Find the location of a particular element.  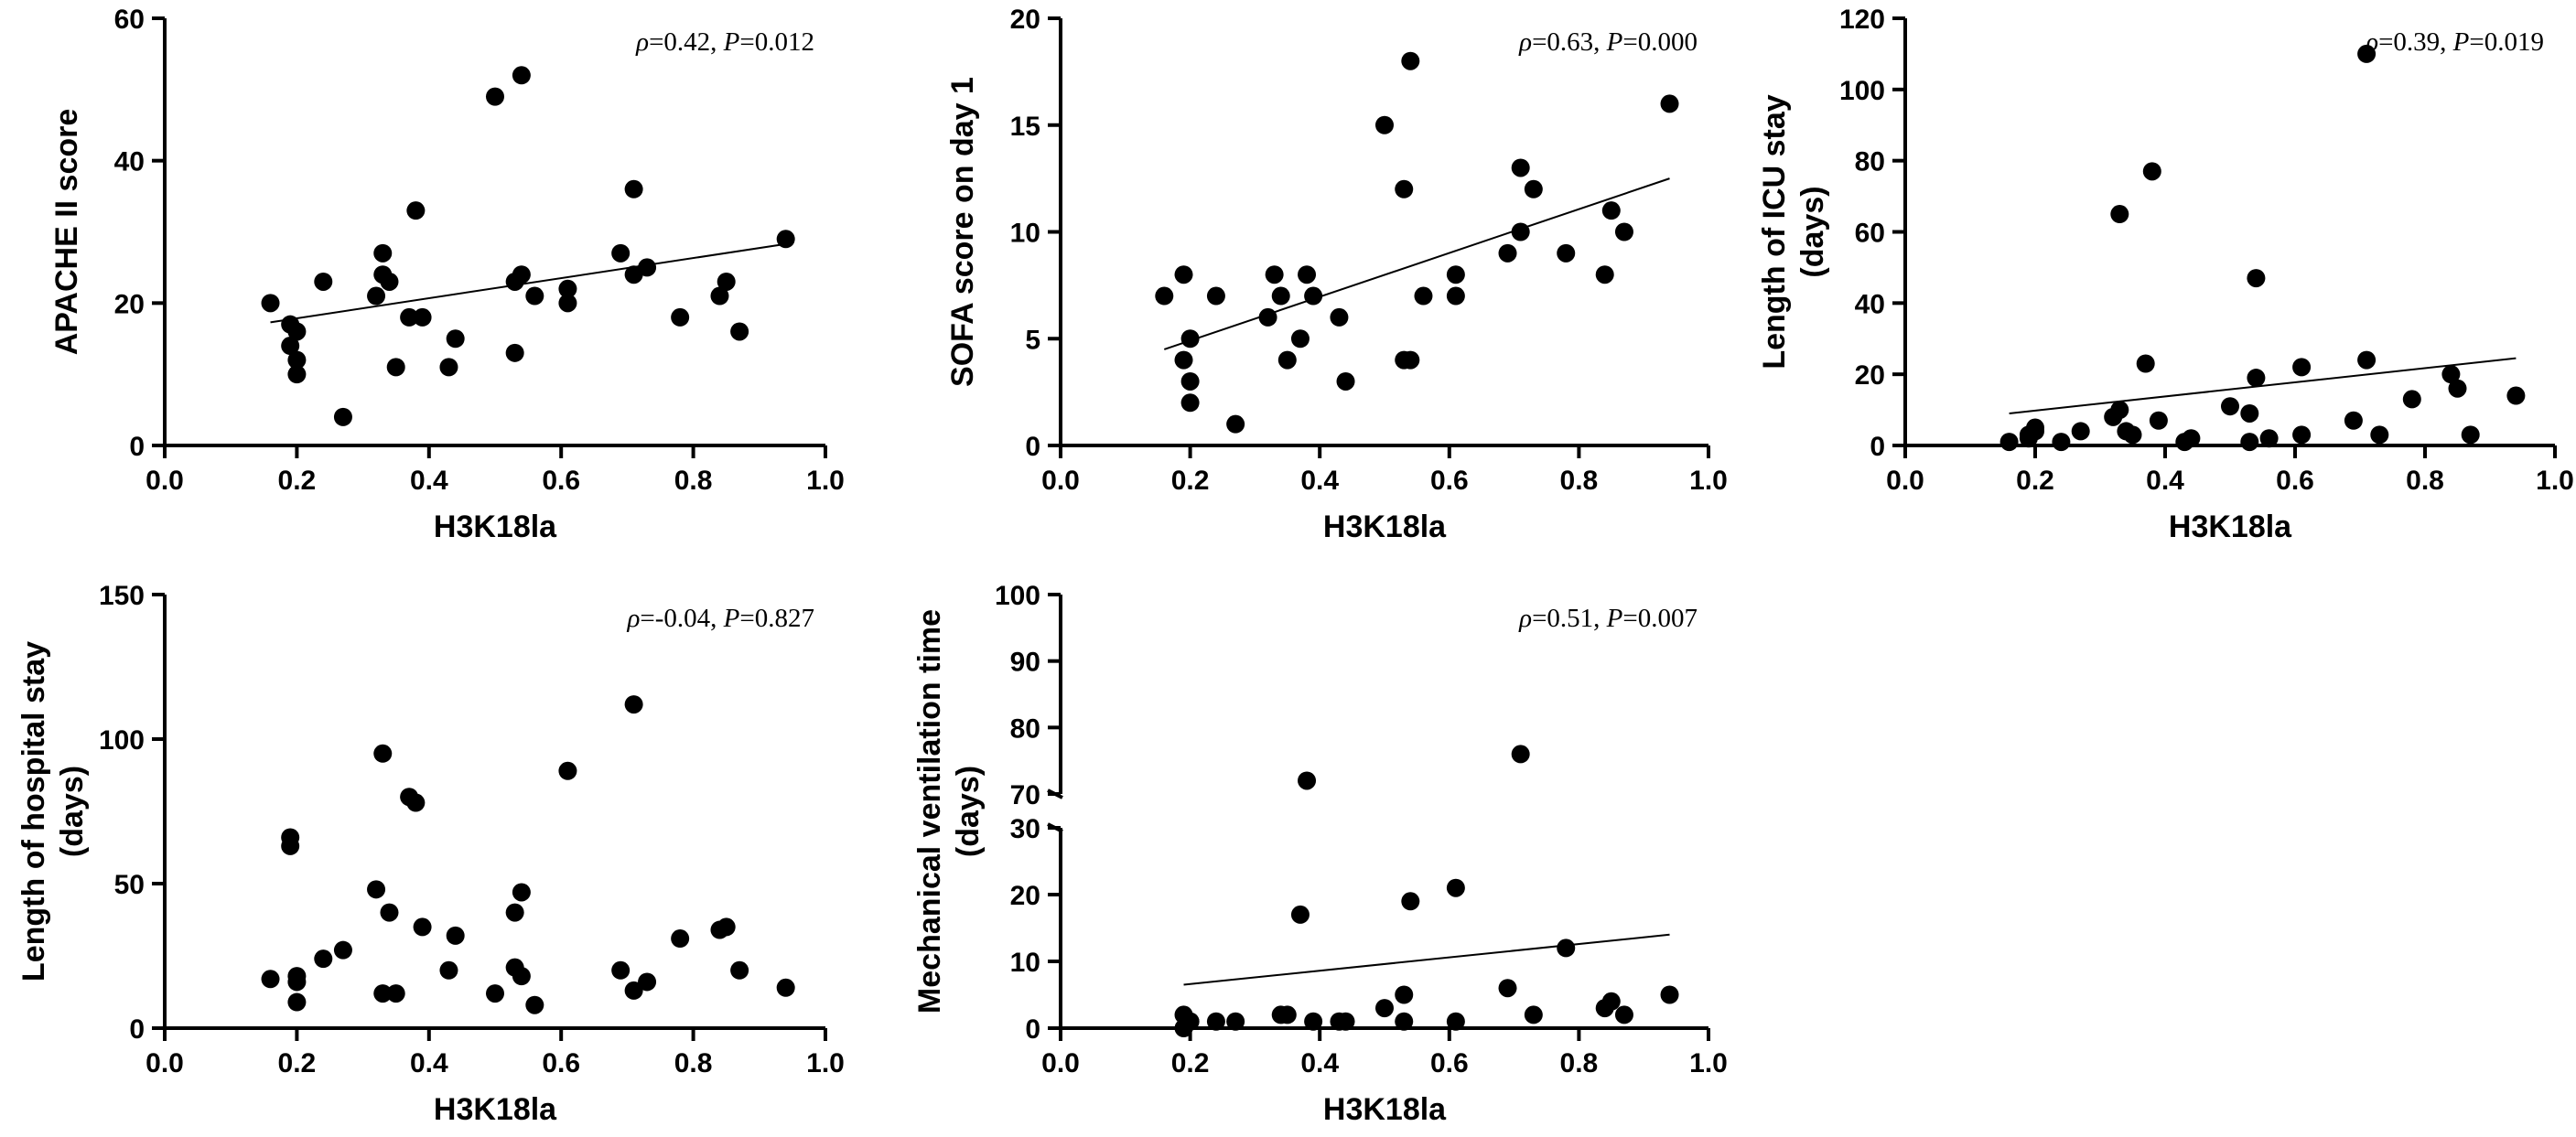

y-tick-label: 20 is located at coordinates (1025, 20).